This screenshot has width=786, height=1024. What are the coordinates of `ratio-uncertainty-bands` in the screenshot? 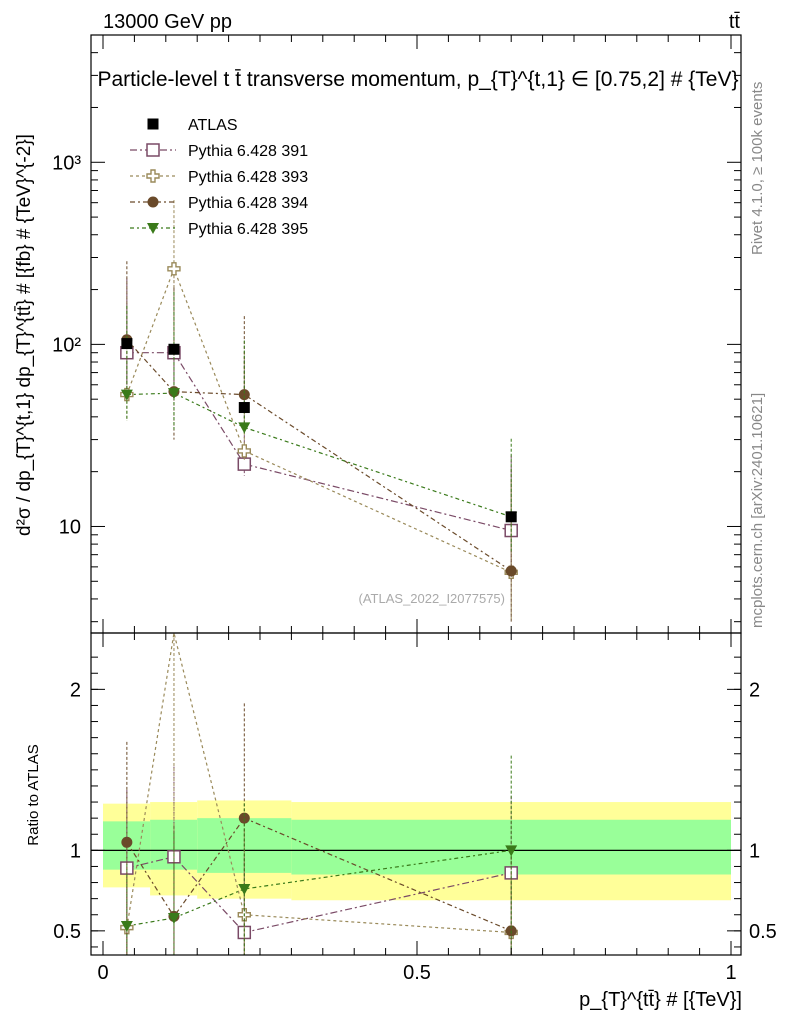 It's located at (416, 850).